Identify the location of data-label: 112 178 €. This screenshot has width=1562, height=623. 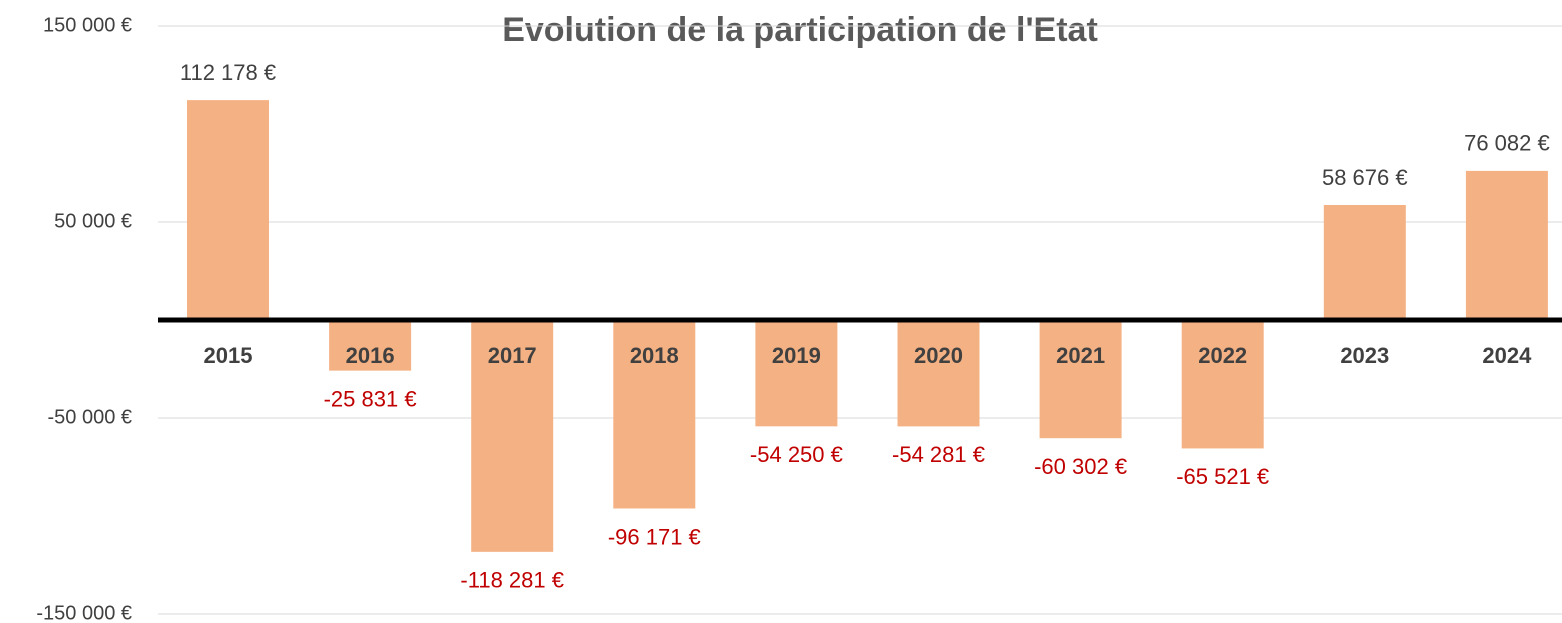
(228, 72).